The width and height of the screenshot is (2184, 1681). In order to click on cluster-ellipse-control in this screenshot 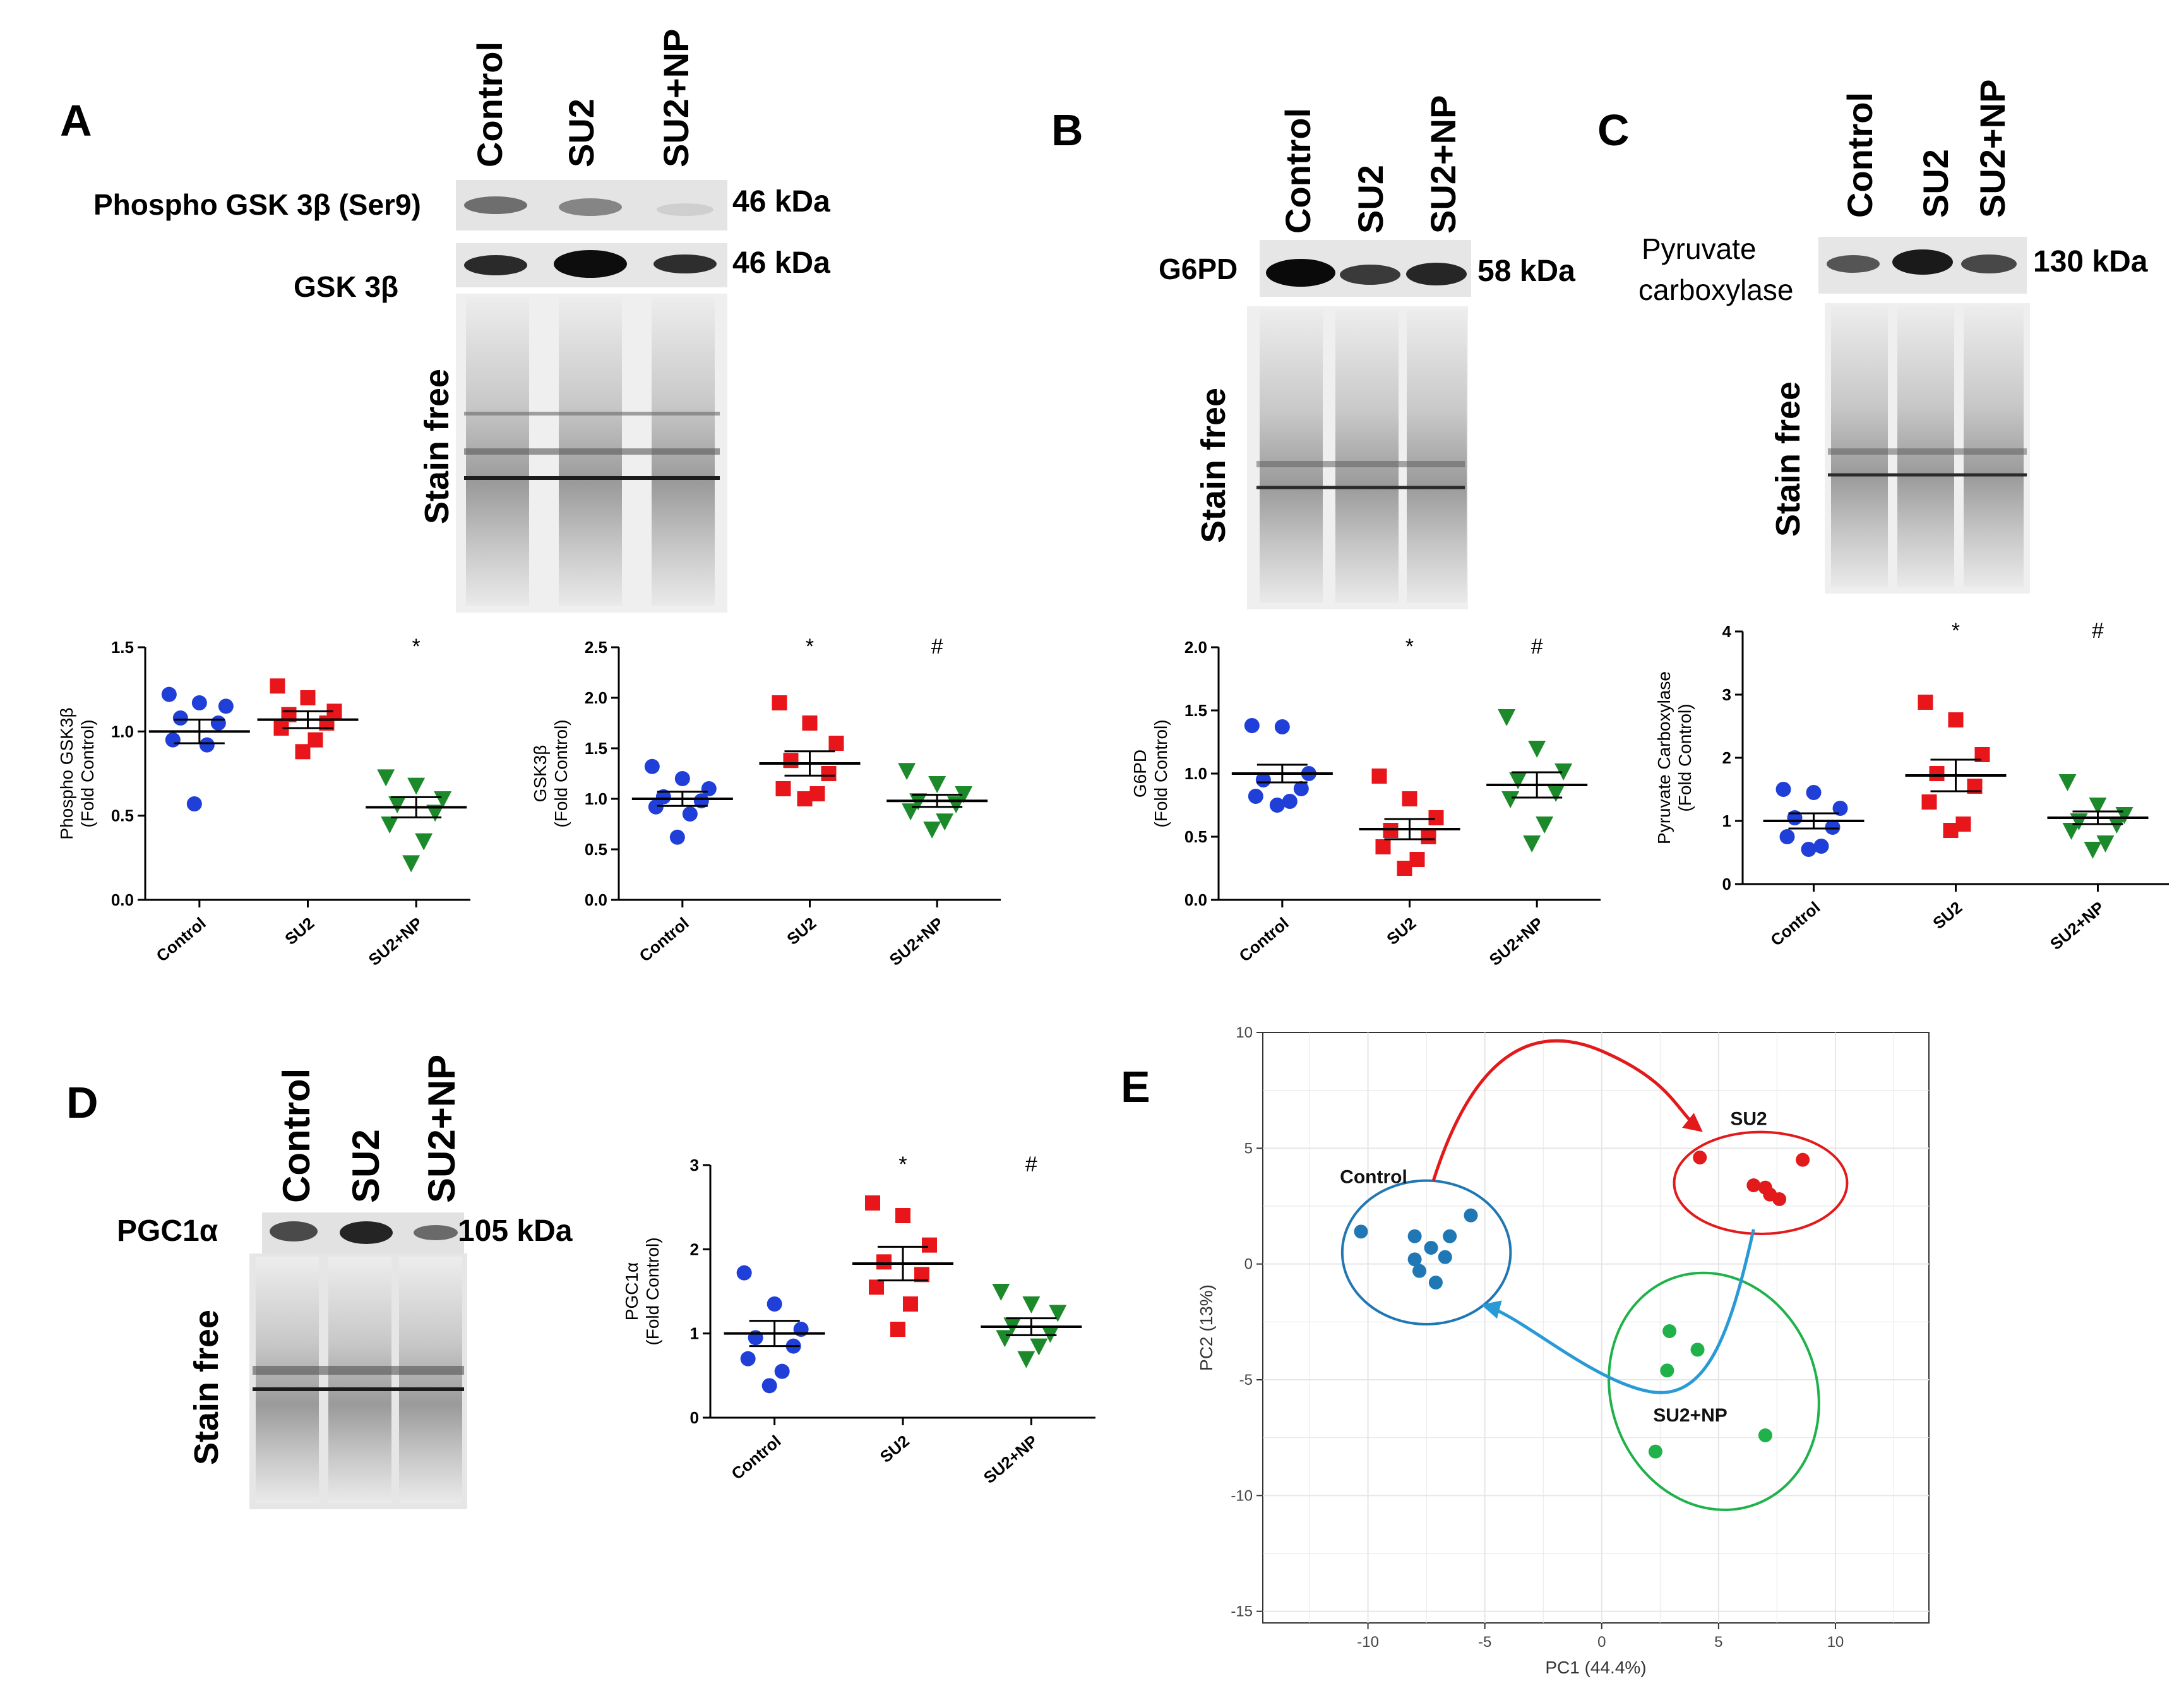, I will do `click(1426, 1252)`.